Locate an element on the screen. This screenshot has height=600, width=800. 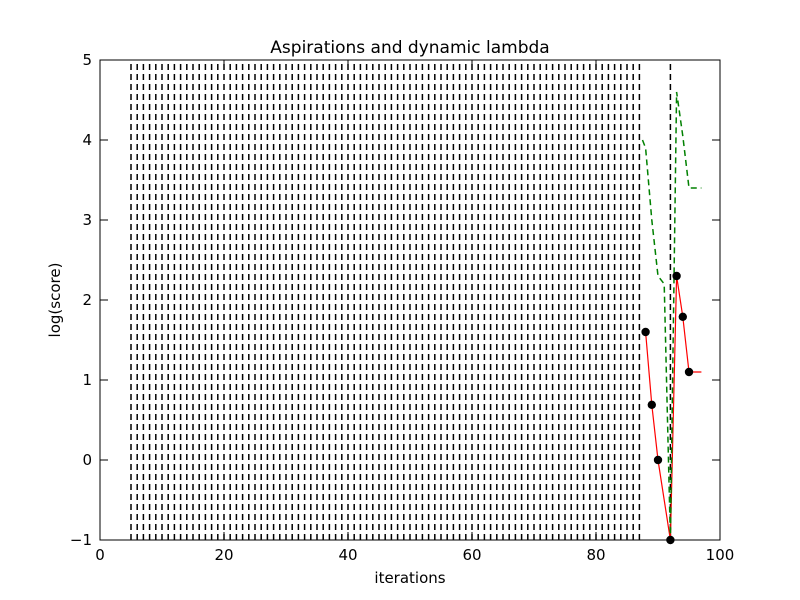
chart-title: Aspirations and dynamic lambda is located at coordinates (409, 48).